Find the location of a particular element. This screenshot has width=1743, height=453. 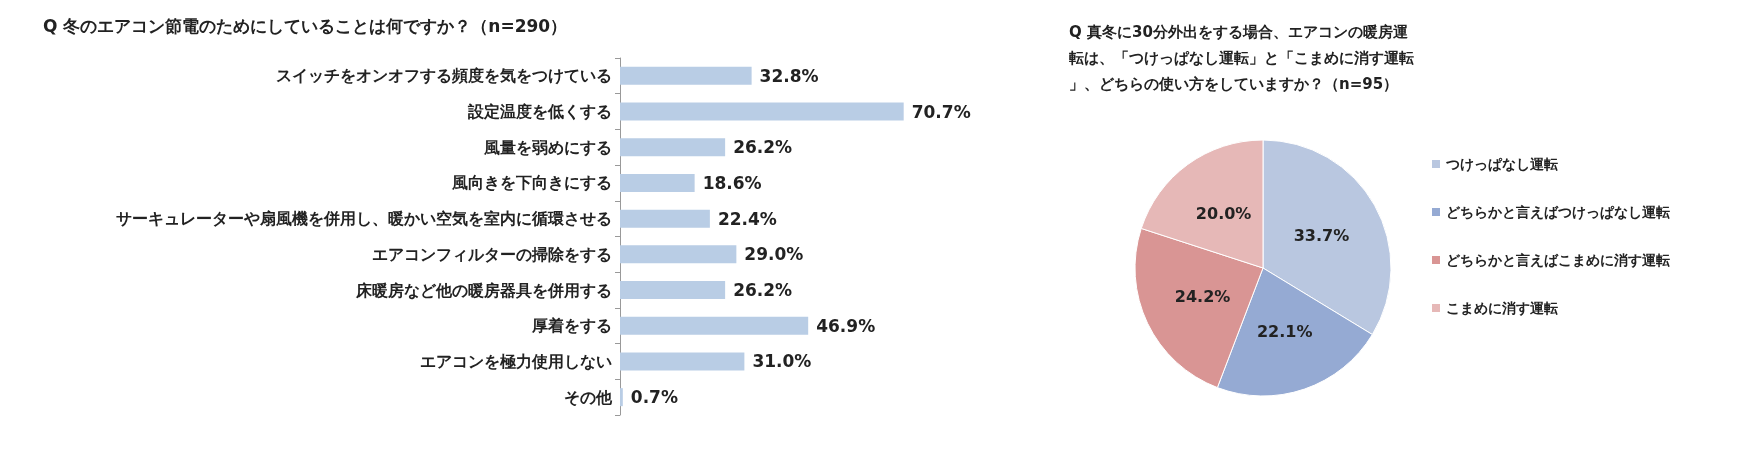

y-tick-label: 床暖房など他の暖房器具を併用する is located at coordinates (483, 290).